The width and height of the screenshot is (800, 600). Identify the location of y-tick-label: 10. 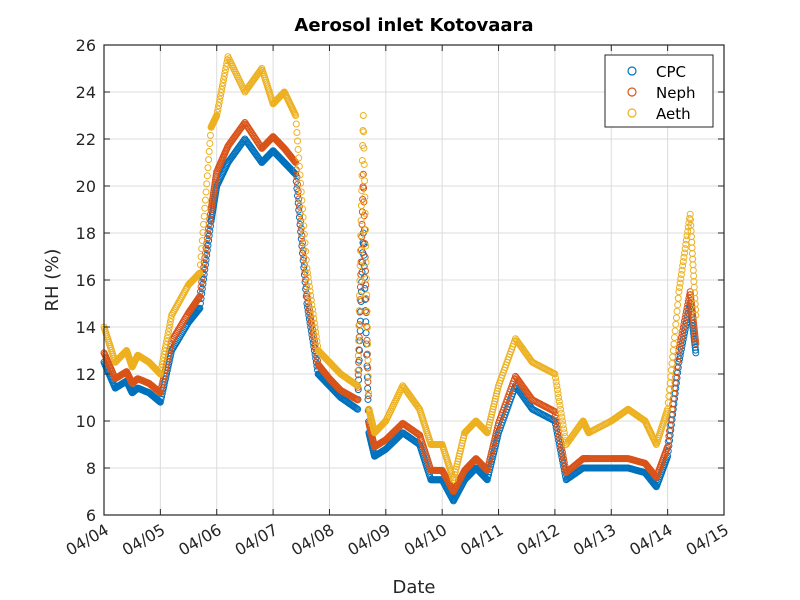
(86, 421).